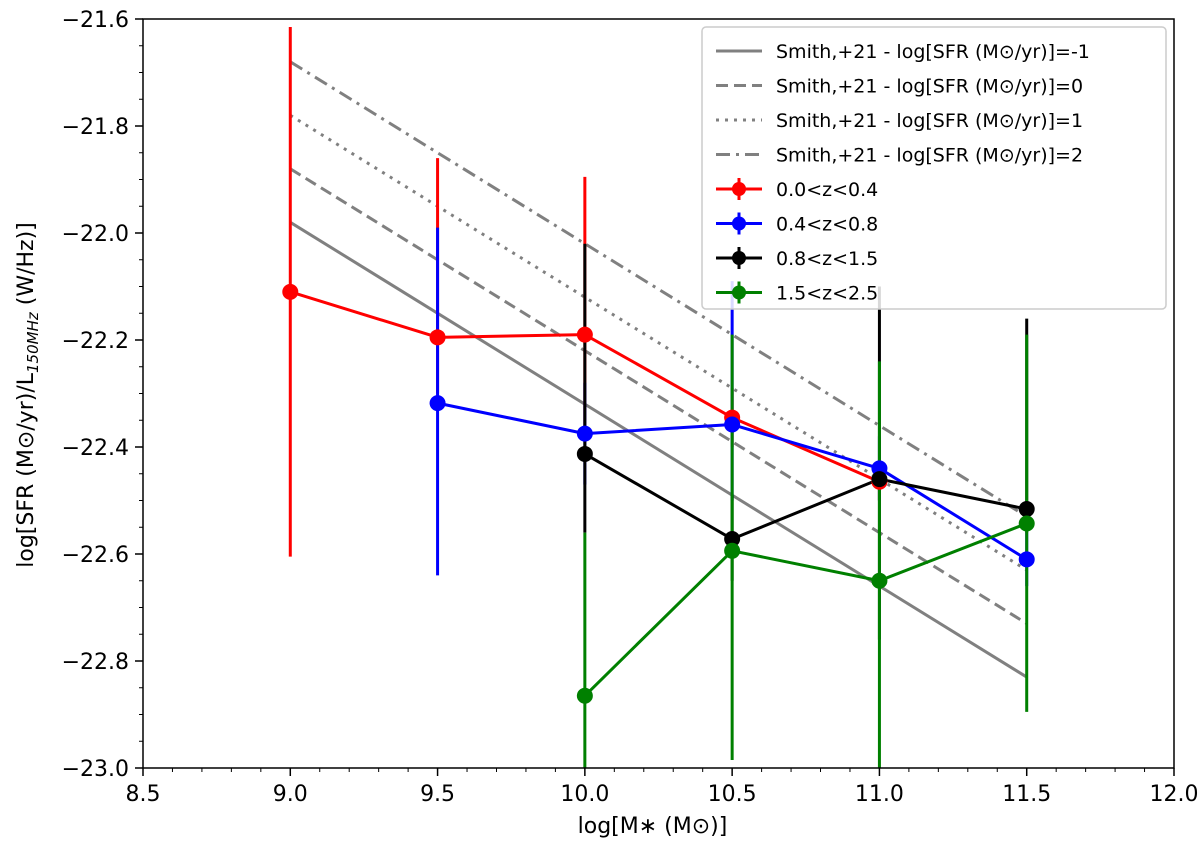 The image size is (1200, 852). What do you see at coordinates (732, 794) in the screenshot?
I see `x-tick-label: 10.5` at bounding box center [732, 794].